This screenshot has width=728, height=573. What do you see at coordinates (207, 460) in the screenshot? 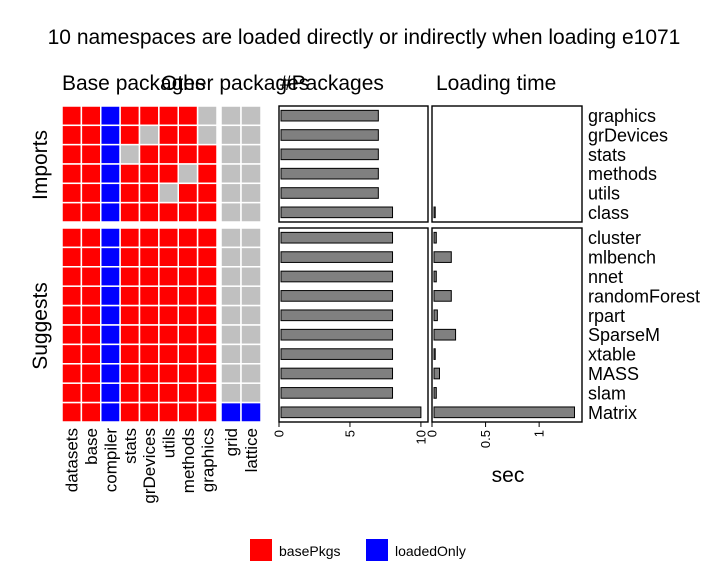
I see `column-label: graphics` at bounding box center [207, 460].